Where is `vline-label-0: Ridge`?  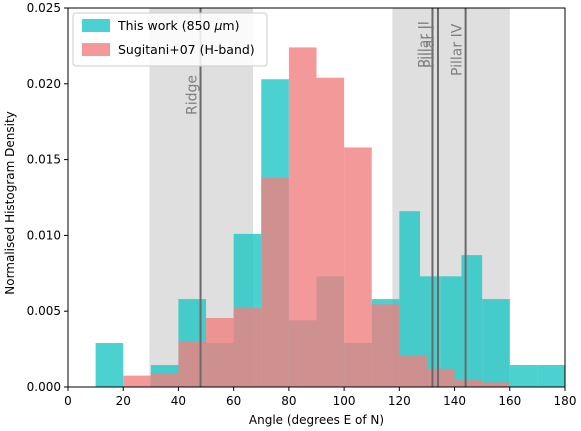 vline-label-0: Ridge is located at coordinates (193, 95).